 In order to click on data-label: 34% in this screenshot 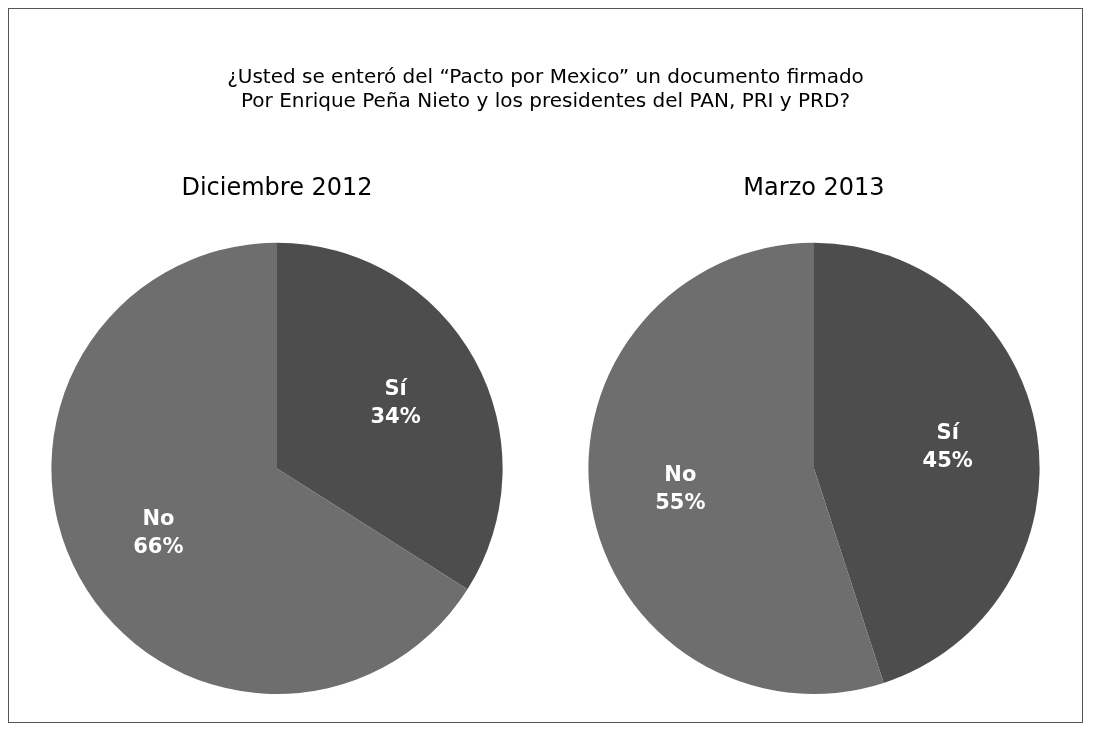, I will do `click(395, 415)`.